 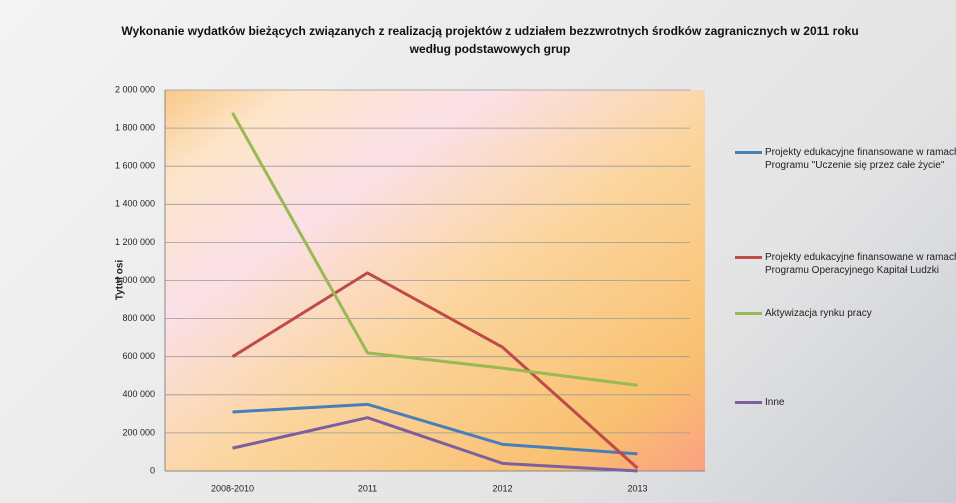 What do you see at coordinates (138, 432) in the screenshot?
I see `y-tick-label: 200 000` at bounding box center [138, 432].